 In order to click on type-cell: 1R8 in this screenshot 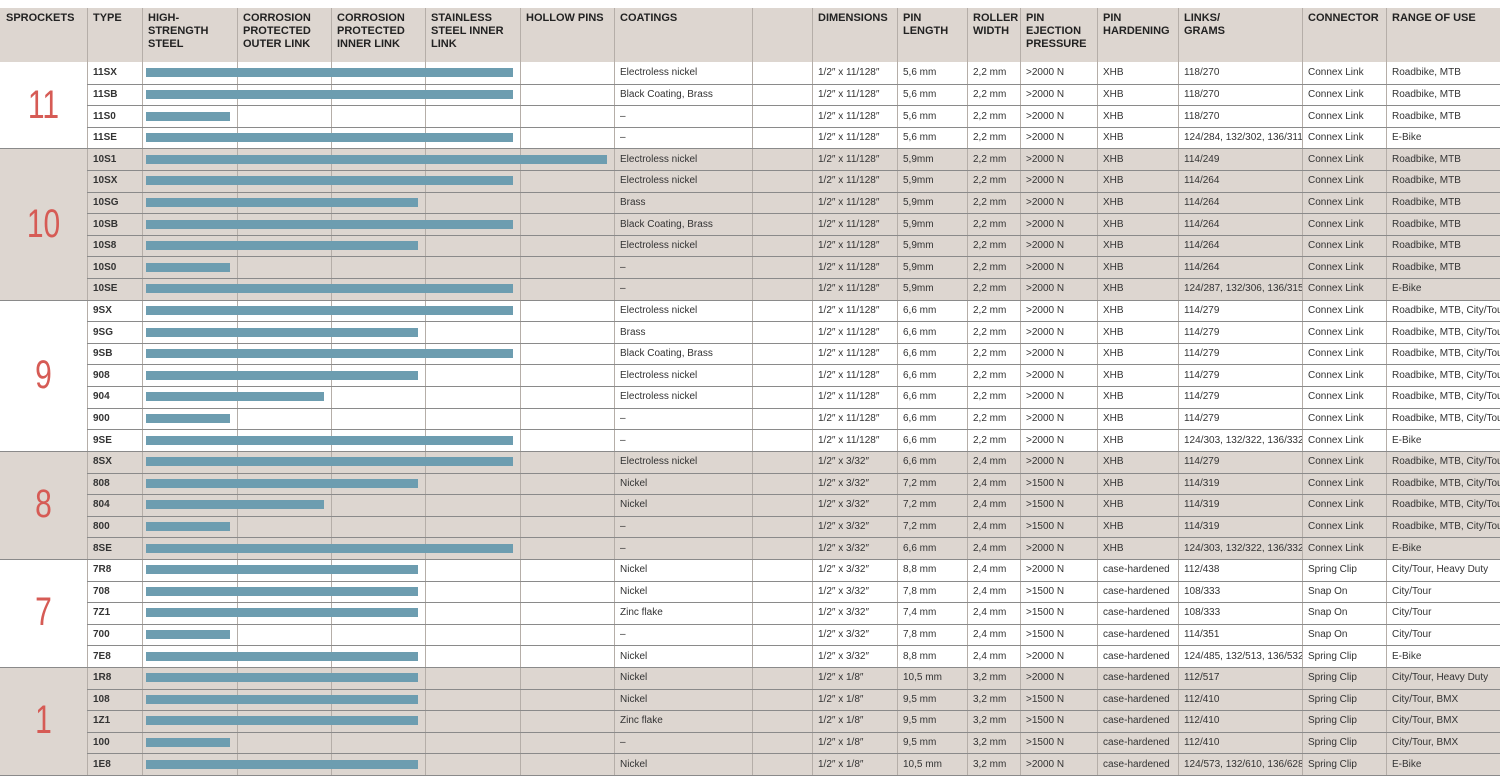, I will do `click(102, 678)`.